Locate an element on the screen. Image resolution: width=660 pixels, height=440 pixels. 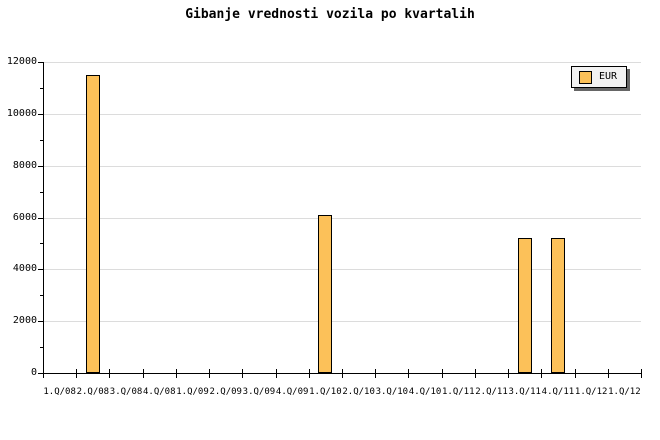
y-axis-label: 8000 is located at coordinates (24, 165).